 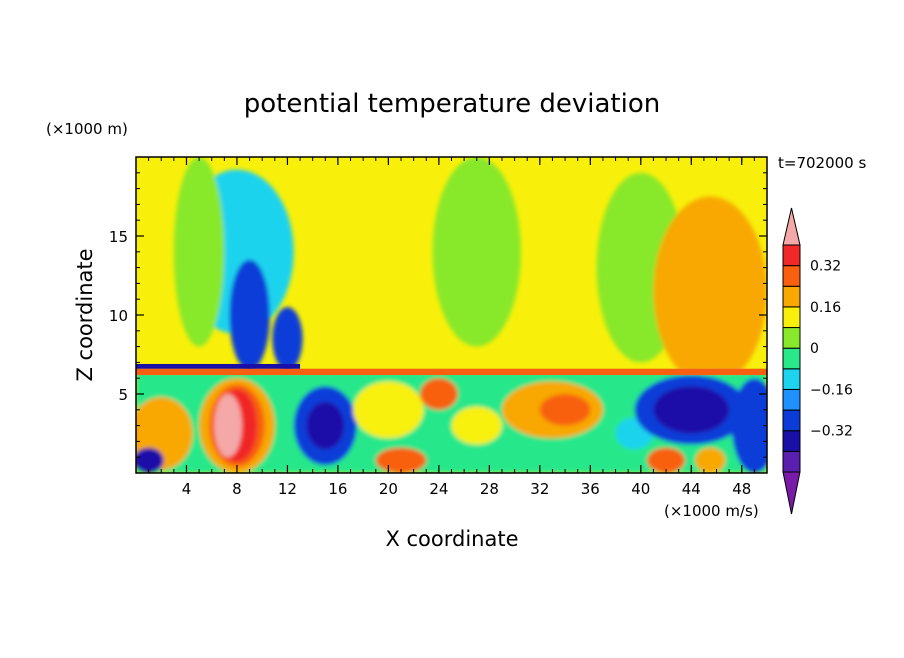 I want to click on x-tick-label: 32, so click(x=539, y=489).